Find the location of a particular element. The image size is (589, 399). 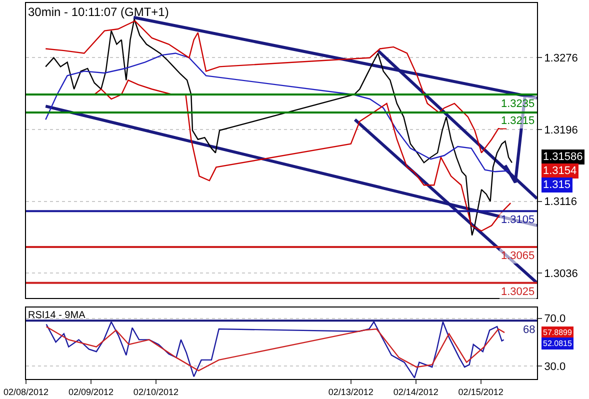

chart-title: 30min - 10:11:07 (GMT+1) is located at coordinates (98, 12).